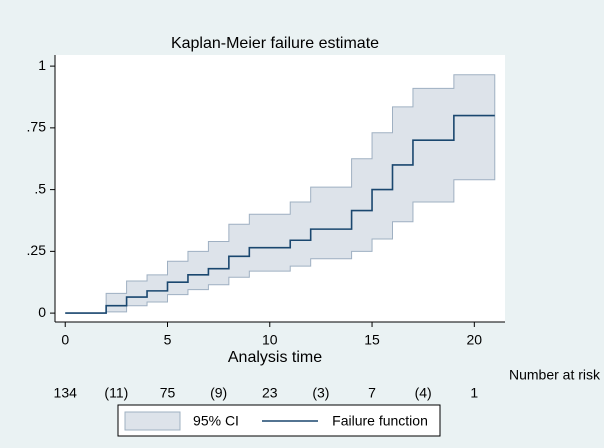  What do you see at coordinates (66, 393) in the screenshot?
I see `at-risk-count: 134` at bounding box center [66, 393].